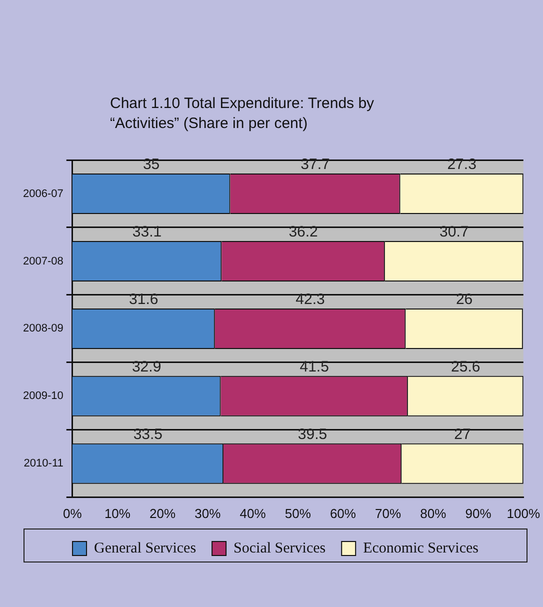 Image resolution: width=543 pixels, height=607 pixels. What do you see at coordinates (464, 299) in the screenshot?
I see `data-label: 26` at bounding box center [464, 299].